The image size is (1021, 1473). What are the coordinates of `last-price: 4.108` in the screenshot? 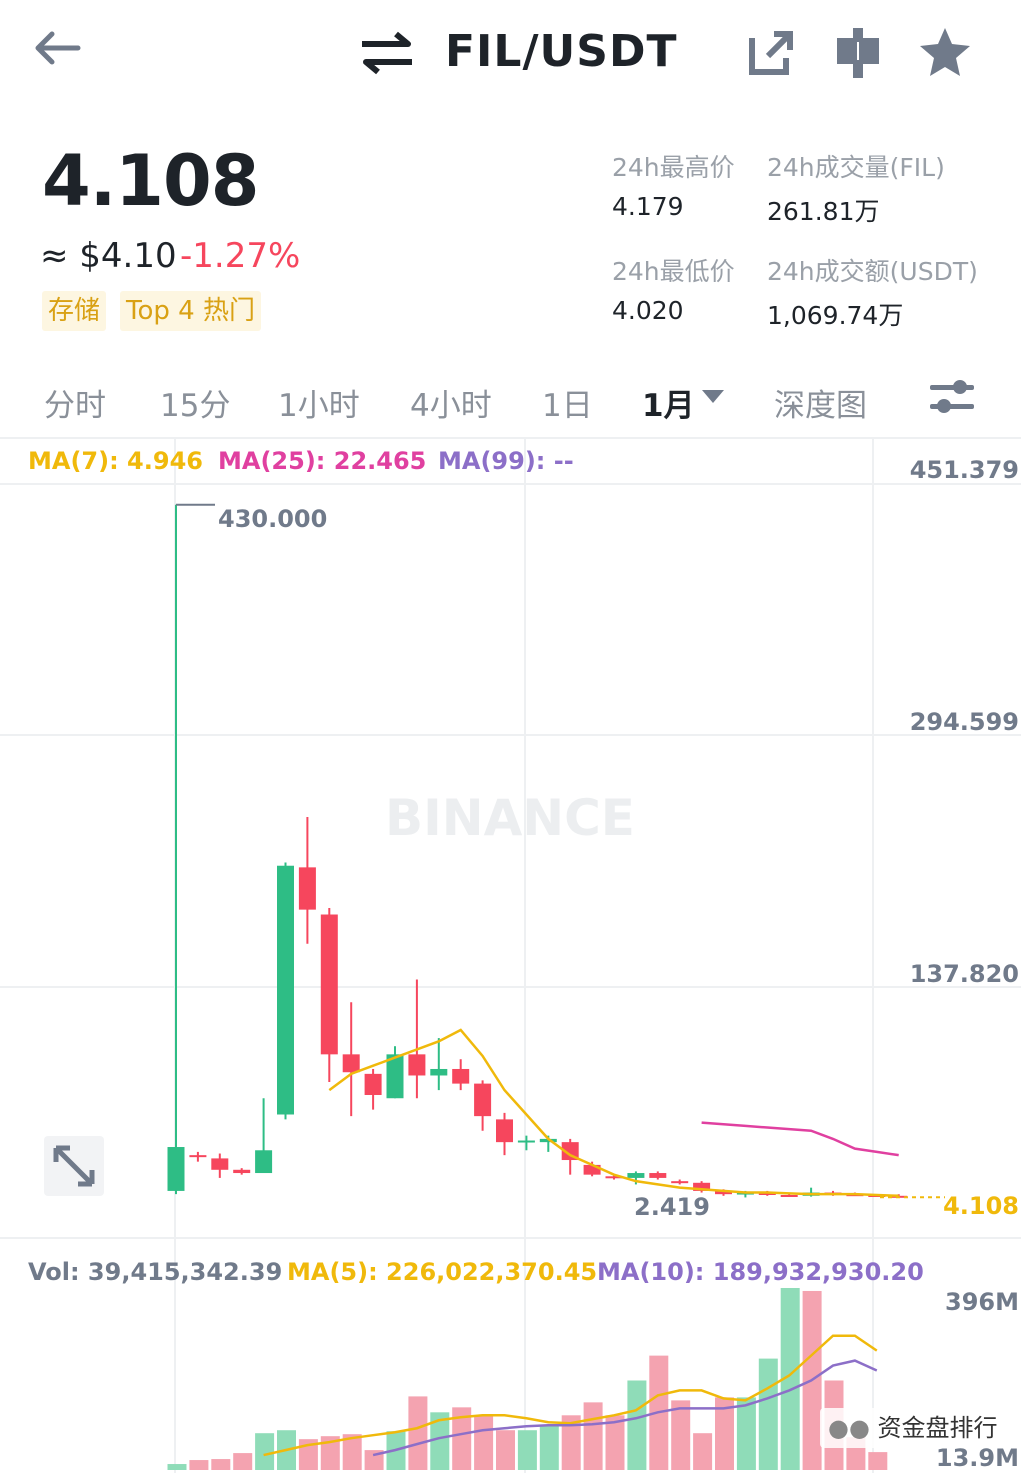 It's located at (150, 181).